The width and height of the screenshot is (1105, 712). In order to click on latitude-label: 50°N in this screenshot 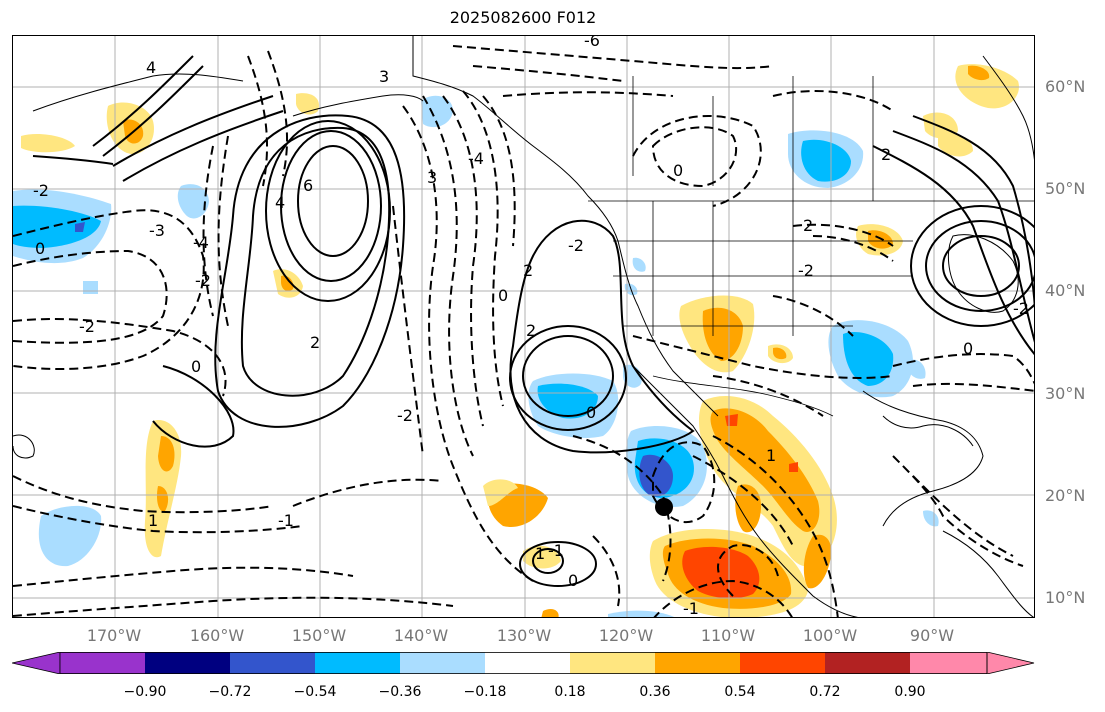, I will do `click(1065, 188)`.